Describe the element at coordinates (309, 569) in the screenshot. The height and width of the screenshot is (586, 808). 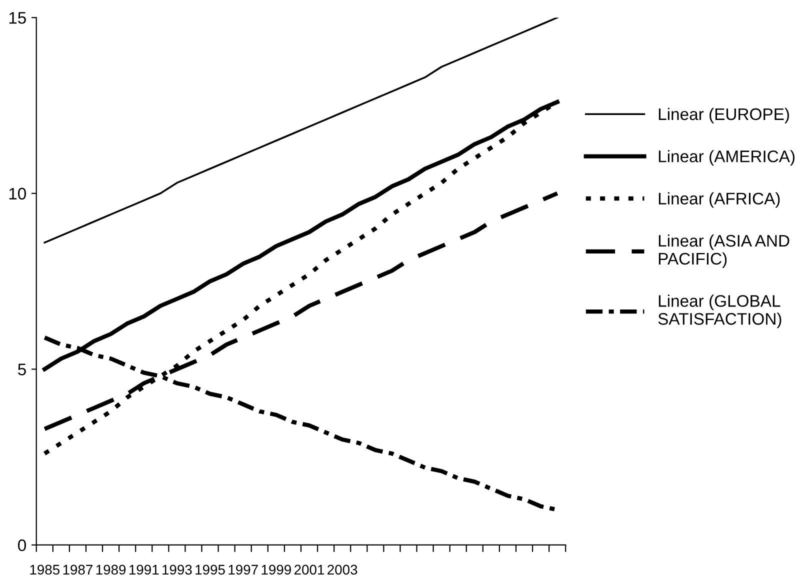
I see `x-tick-label: 2001` at that location.